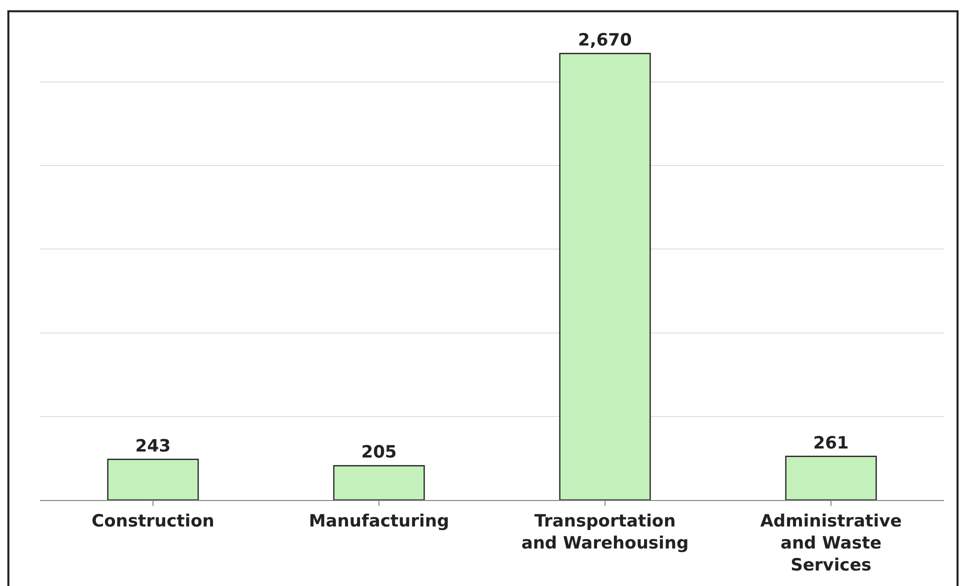  Describe the element at coordinates (379, 521) in the screenshot. I see `x-tick-label: Manufacturing` at that location.